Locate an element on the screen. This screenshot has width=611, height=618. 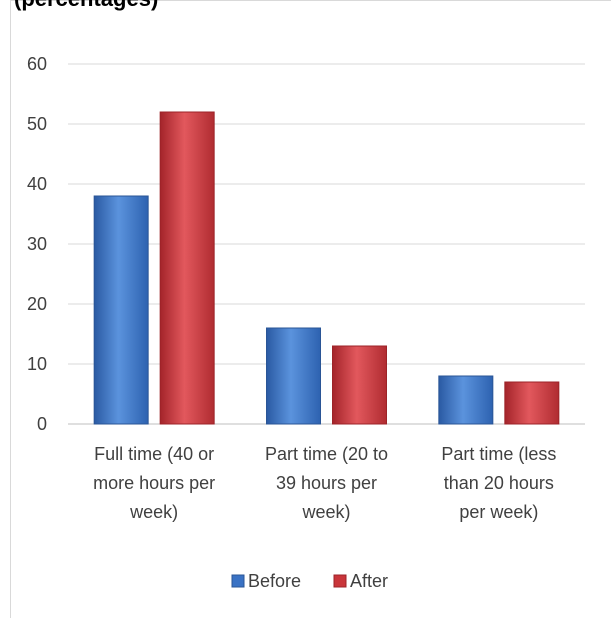
y-tick-label: 50 is located at coordinates (37, 124).